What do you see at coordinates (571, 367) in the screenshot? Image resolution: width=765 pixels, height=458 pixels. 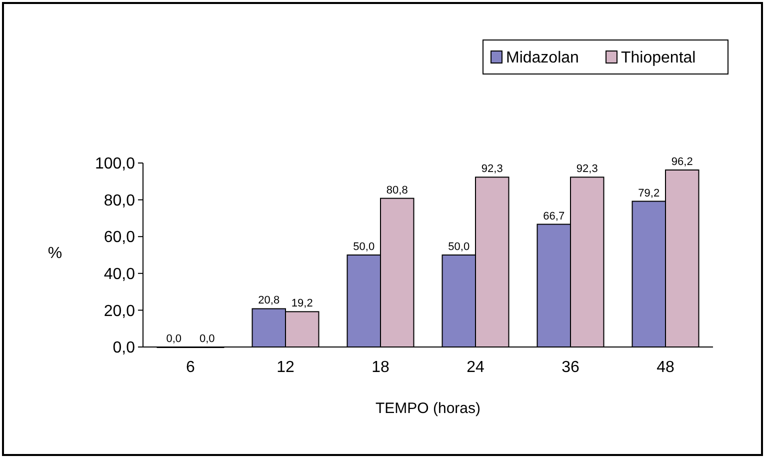 I see `x-tick-label: 36` at bounding box center [571, 367].